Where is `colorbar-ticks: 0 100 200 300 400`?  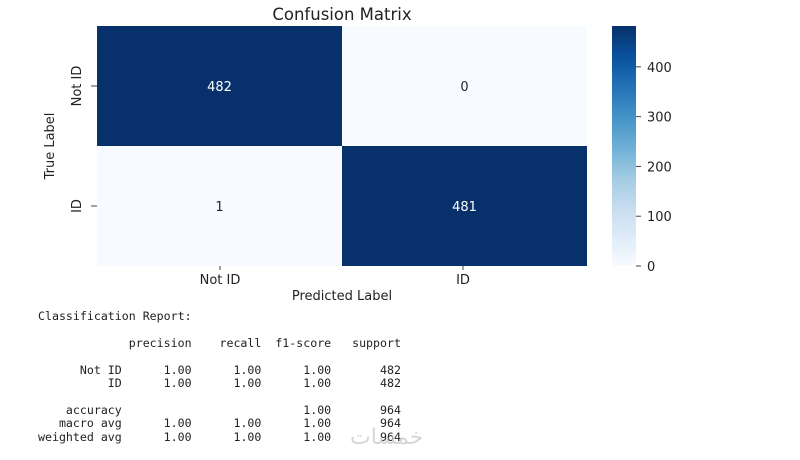
colorbar-ticks: 0 100 200 300 400 is located at coordinates (654, 168).